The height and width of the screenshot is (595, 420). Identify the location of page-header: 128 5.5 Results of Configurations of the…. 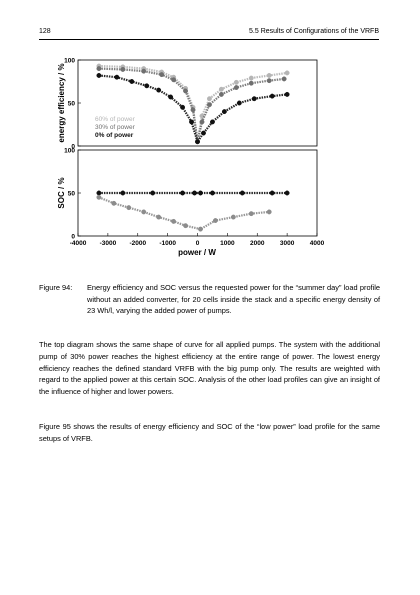
(209, 33).